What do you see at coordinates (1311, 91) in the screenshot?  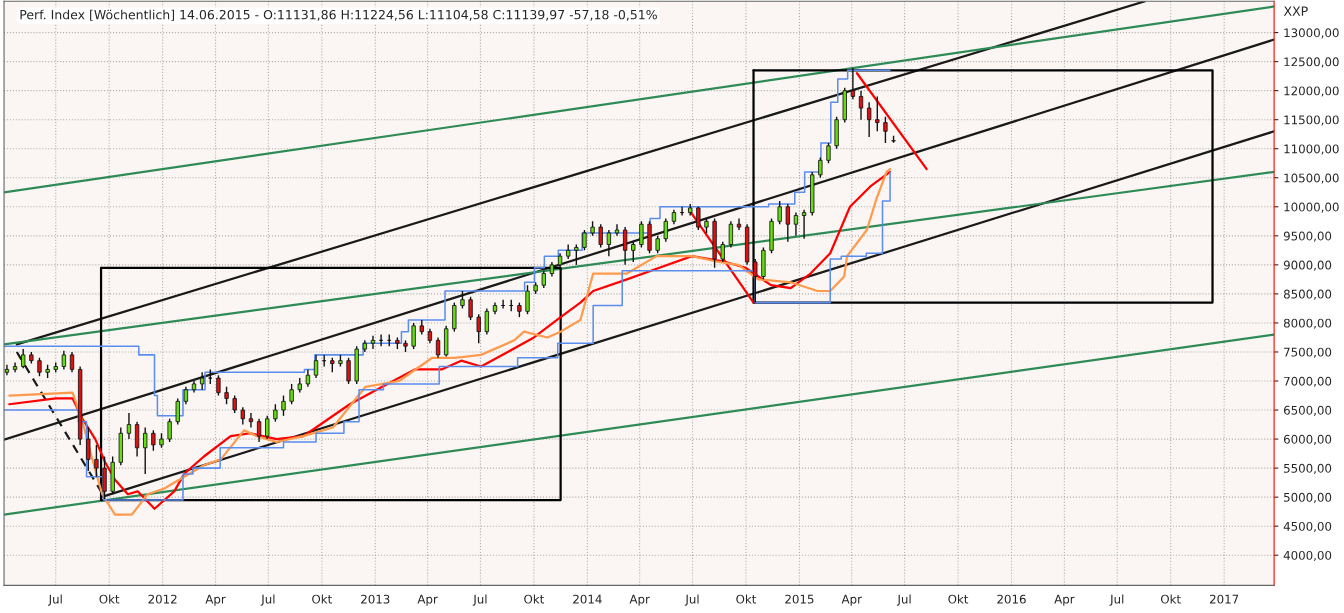 I see `y-tick-label: 12000,00` at bounding box center [1311, 91].